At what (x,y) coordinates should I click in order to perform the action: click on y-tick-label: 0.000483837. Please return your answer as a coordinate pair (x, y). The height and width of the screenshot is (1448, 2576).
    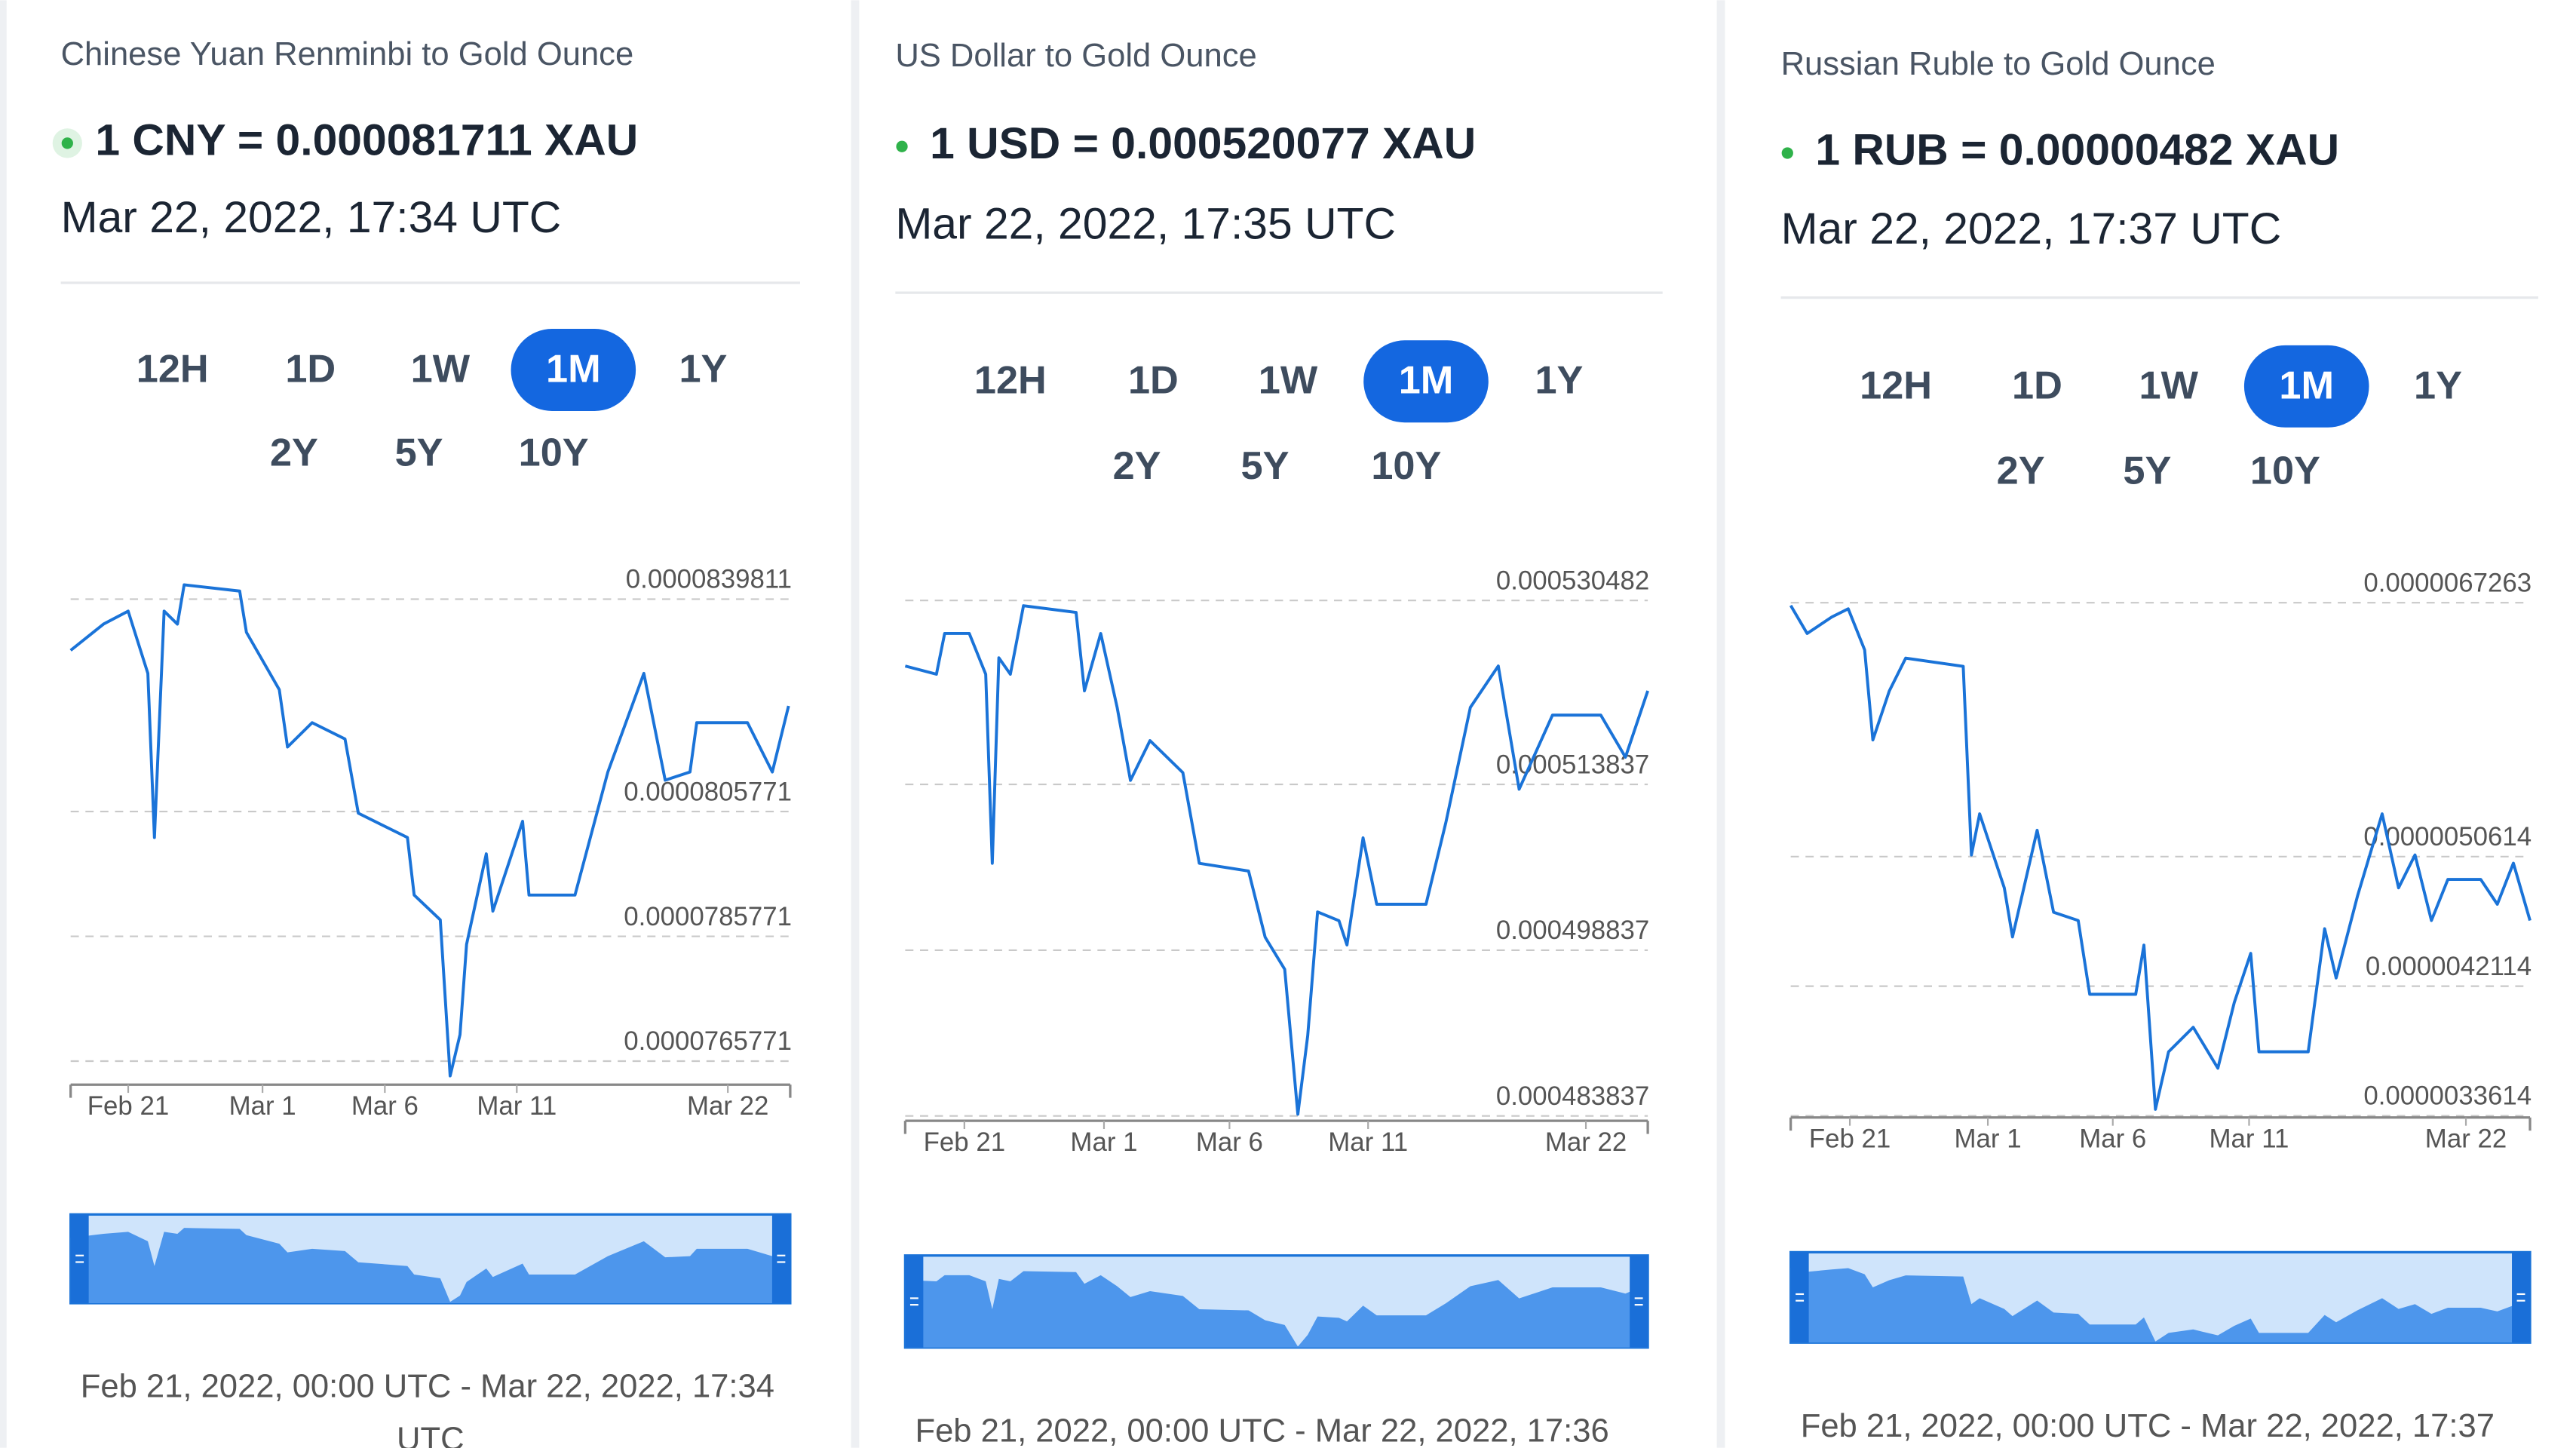
    Looking at the image, I should click on (1572, 1096).